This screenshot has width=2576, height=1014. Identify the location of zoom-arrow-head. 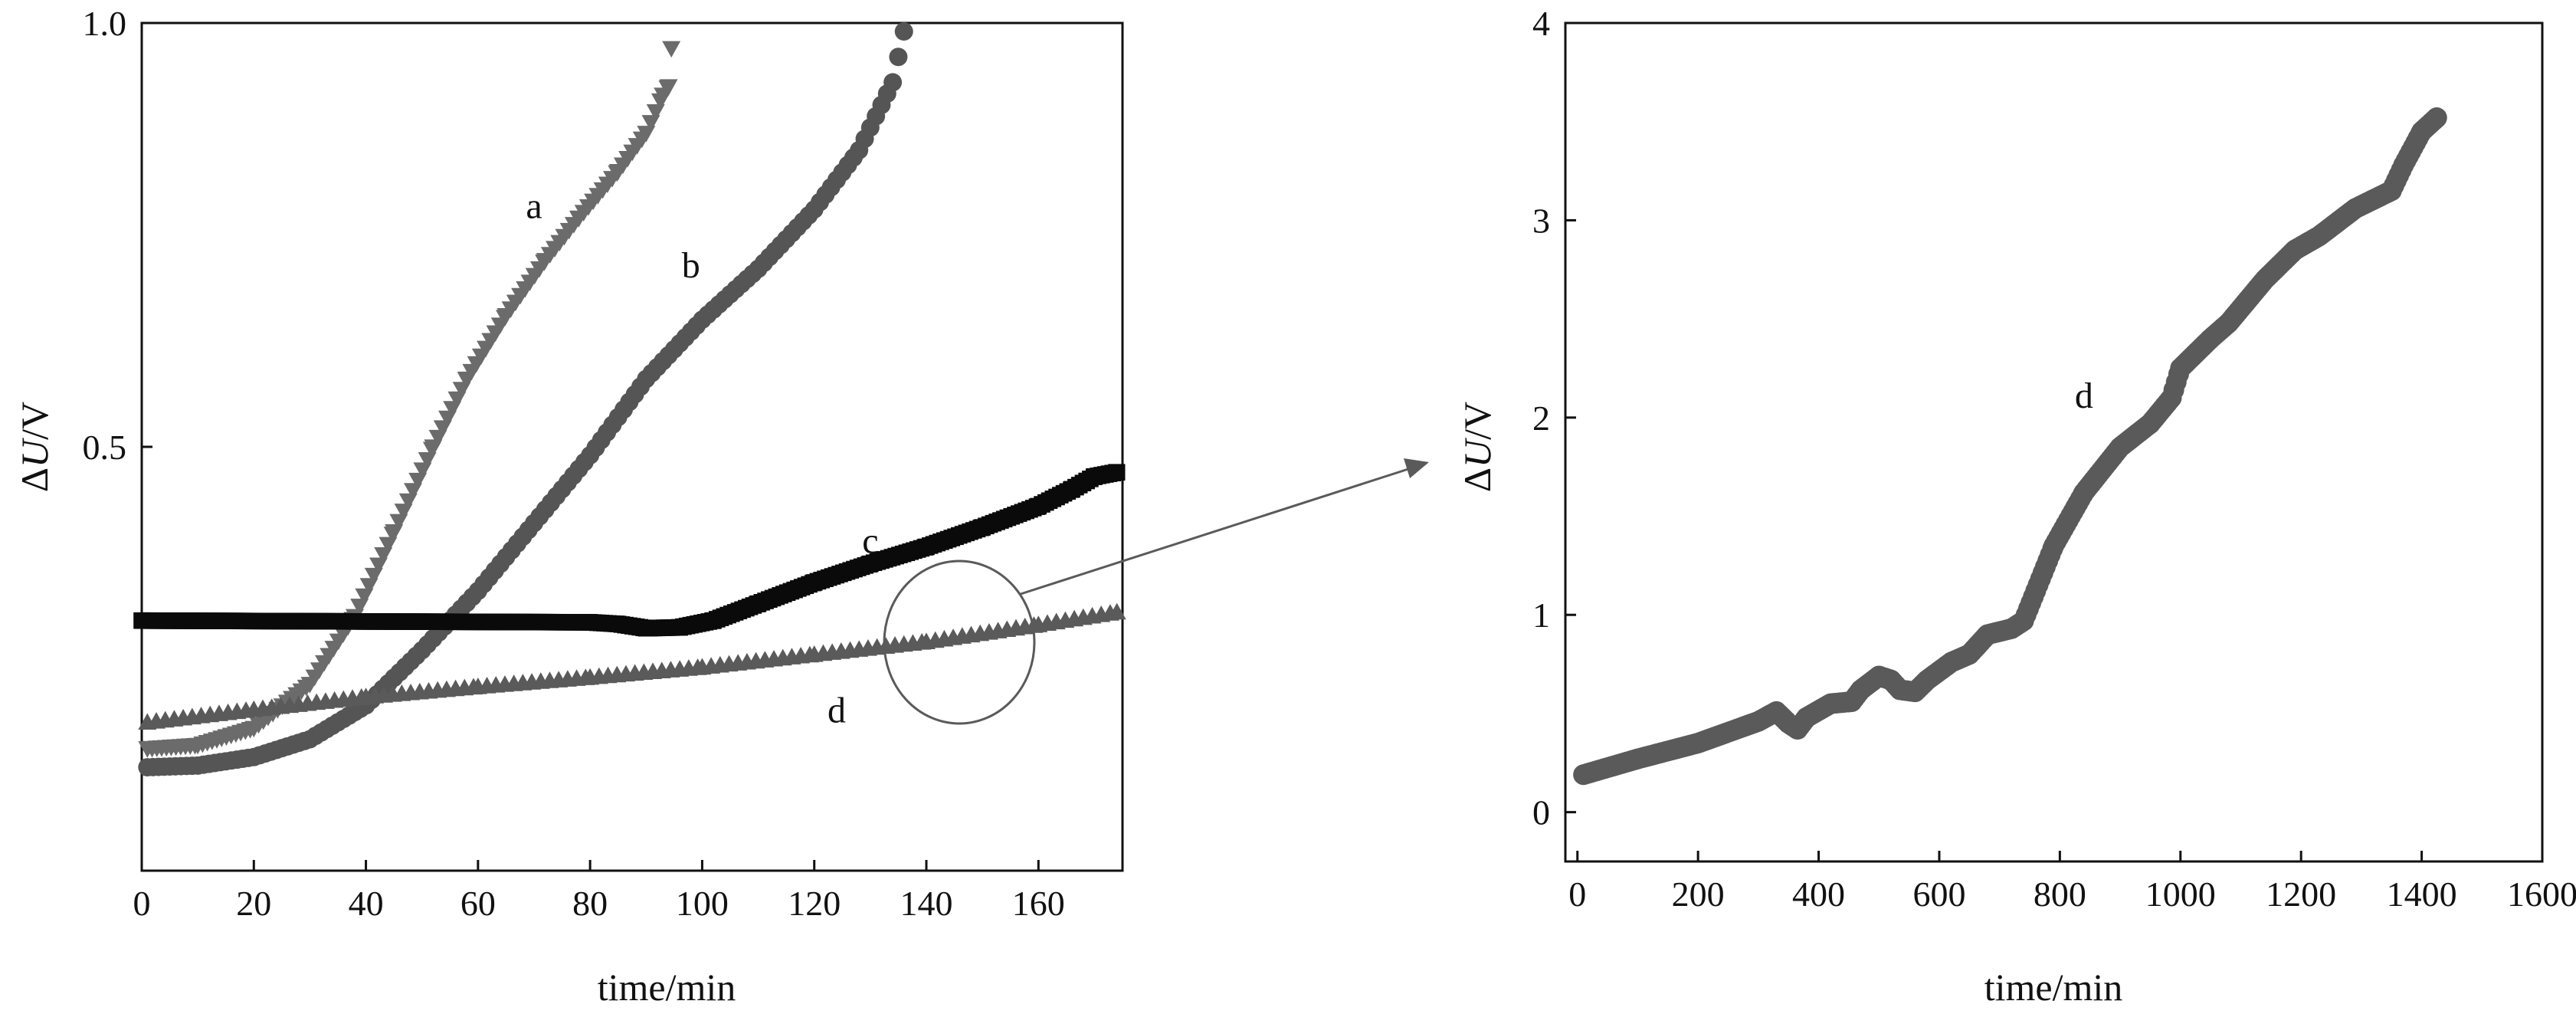
(1417, 468).